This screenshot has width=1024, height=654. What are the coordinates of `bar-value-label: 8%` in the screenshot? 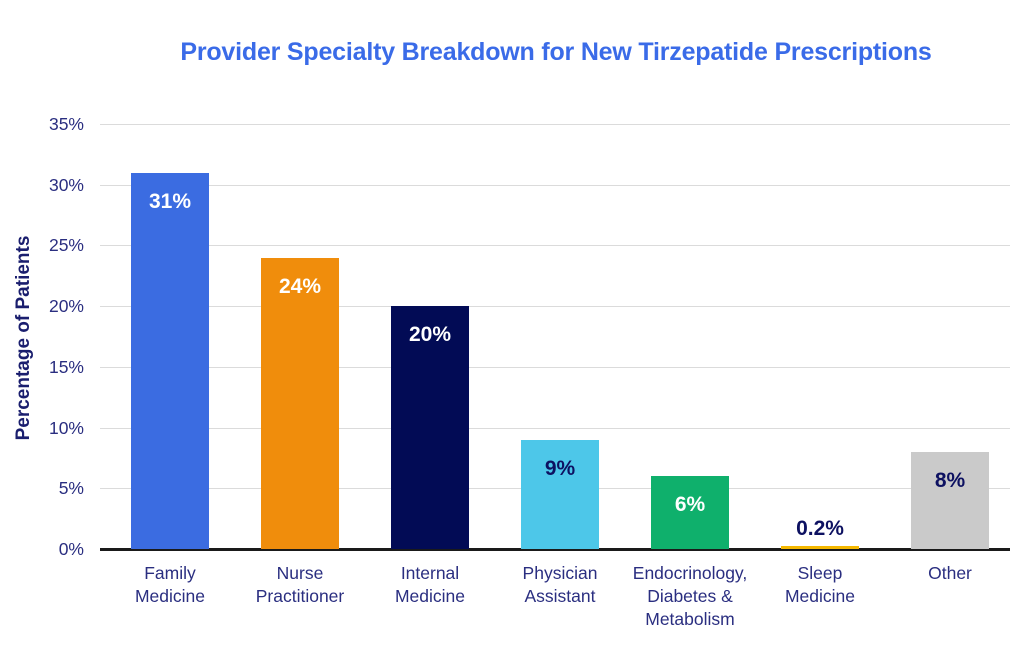 It's located at (950, 480).